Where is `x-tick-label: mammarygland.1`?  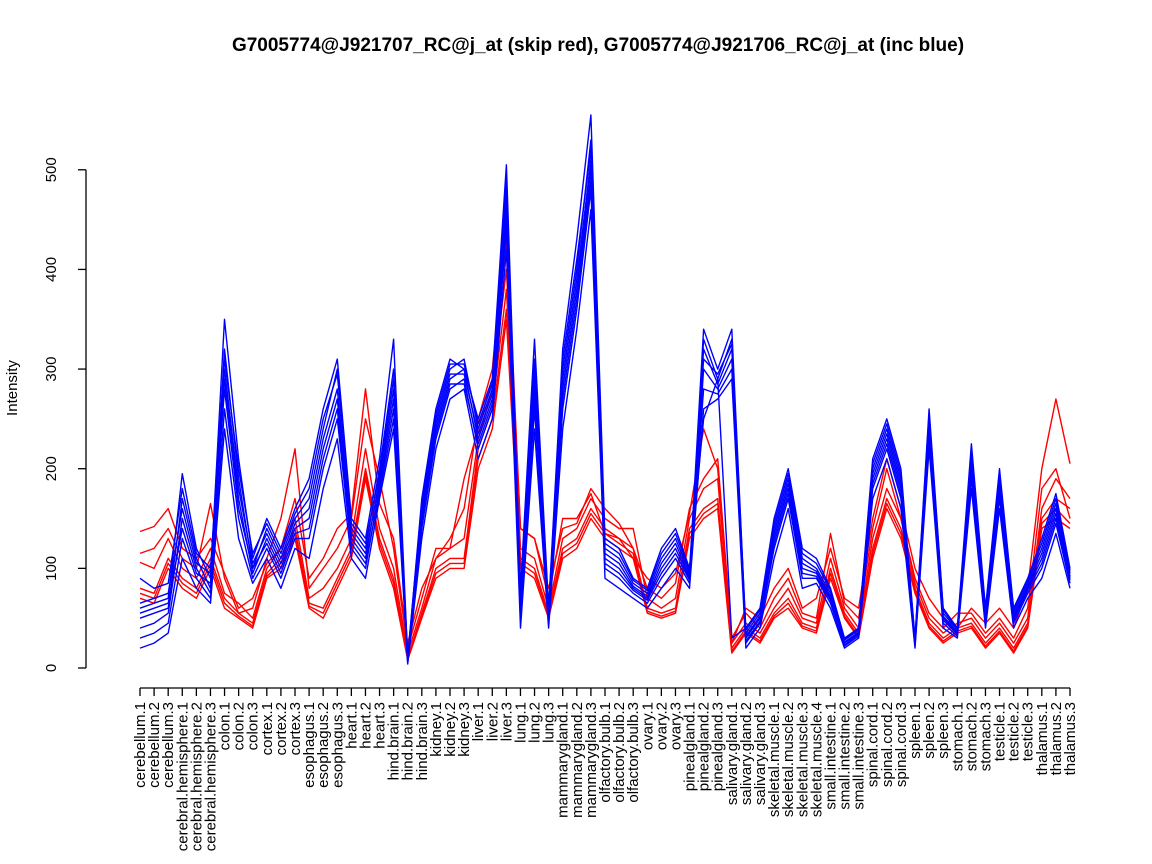
x-tick-label: mammarygland.1 is located at coordinates (563, 760).